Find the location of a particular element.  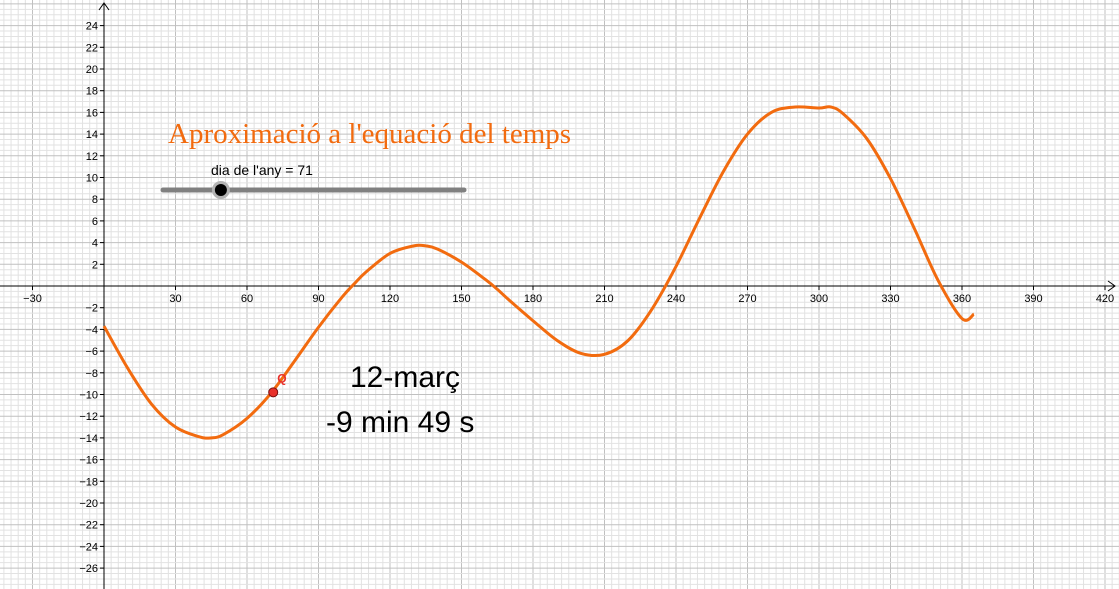

y-tick-label: −4 is located at coordinates (91, 330).